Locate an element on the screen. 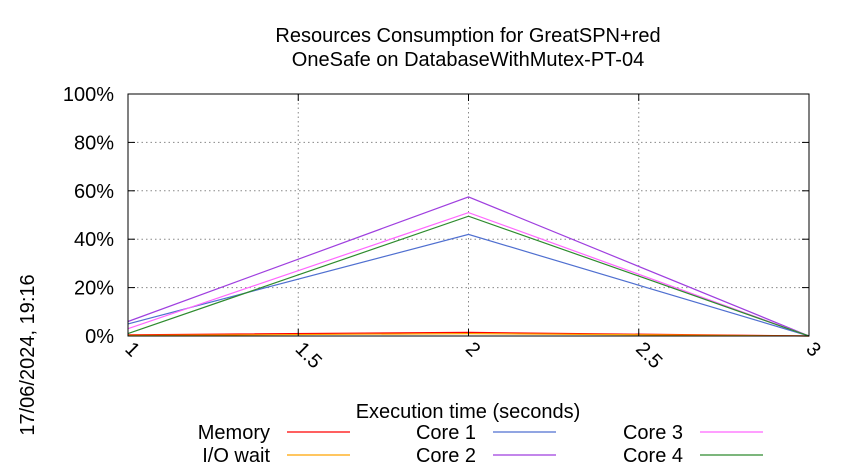  legend-label-core-3: Core 3 is located at coordinates (653, 433).